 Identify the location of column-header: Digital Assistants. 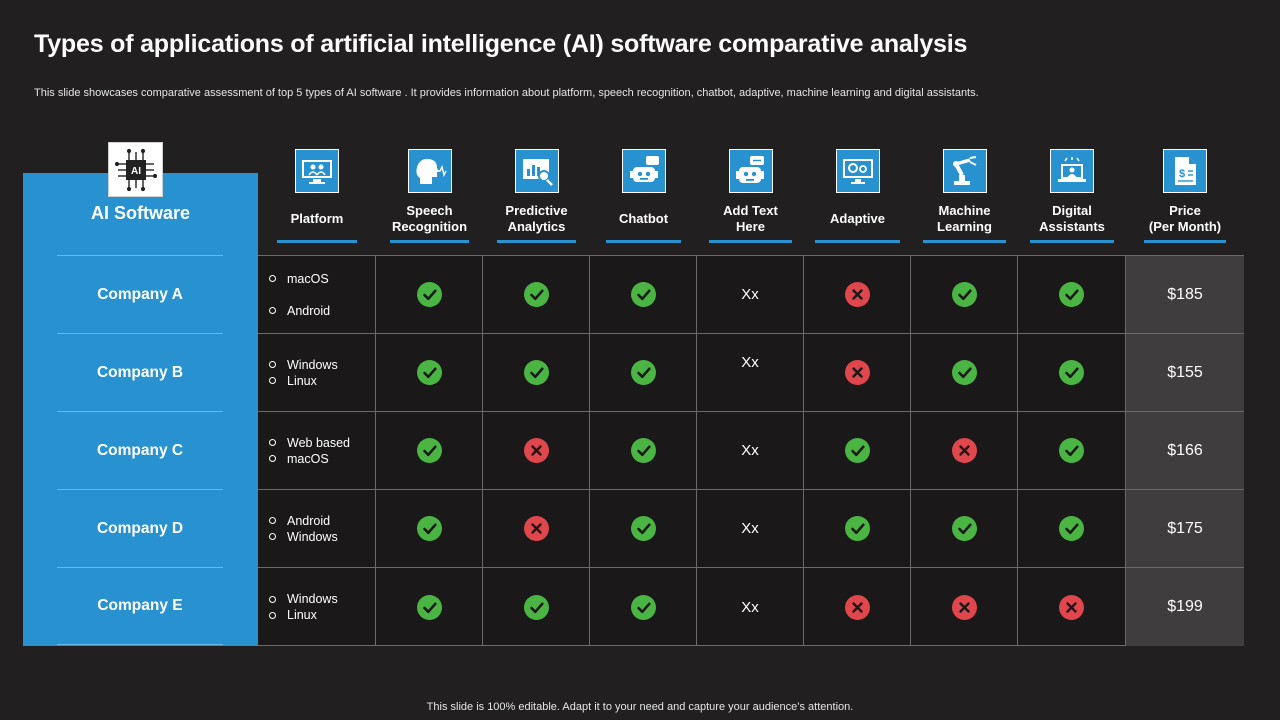
(1072, 197).